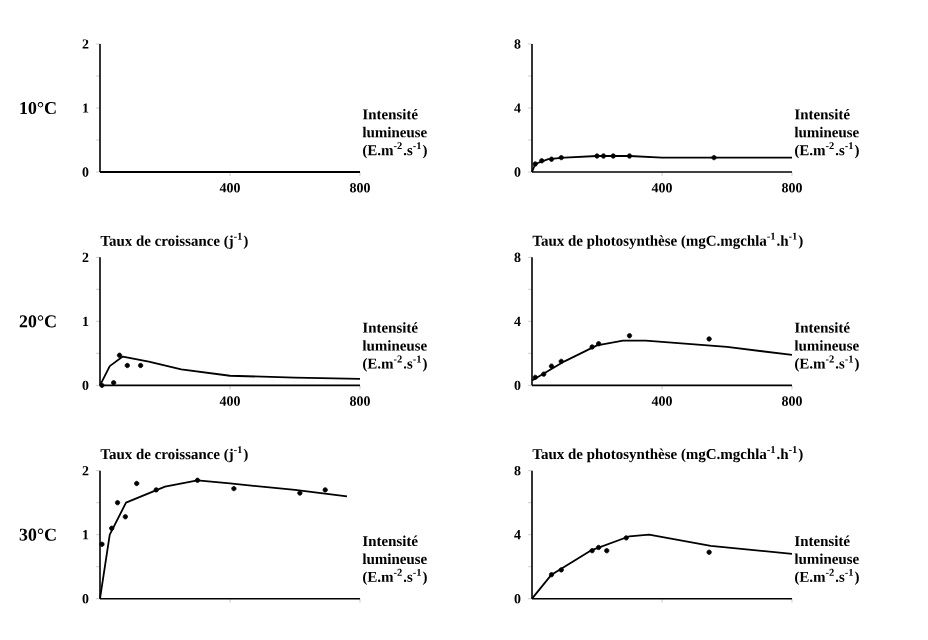  I want to click on text: 10°C, so click(38, 108).